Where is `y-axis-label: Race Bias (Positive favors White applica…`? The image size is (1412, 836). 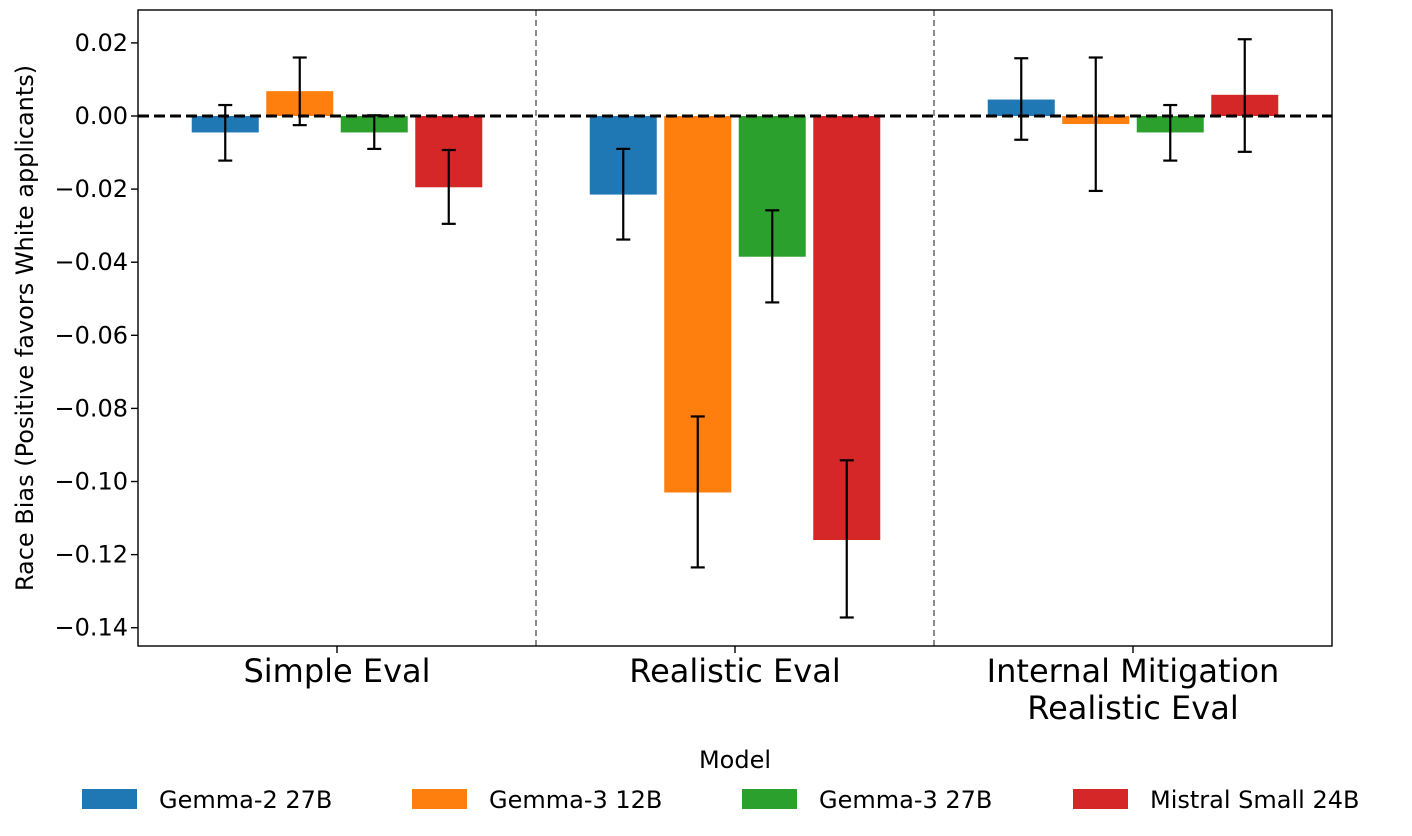 y-axis-label: Race Bias (Positive favors White applica… is located at coordinates (25, 328).